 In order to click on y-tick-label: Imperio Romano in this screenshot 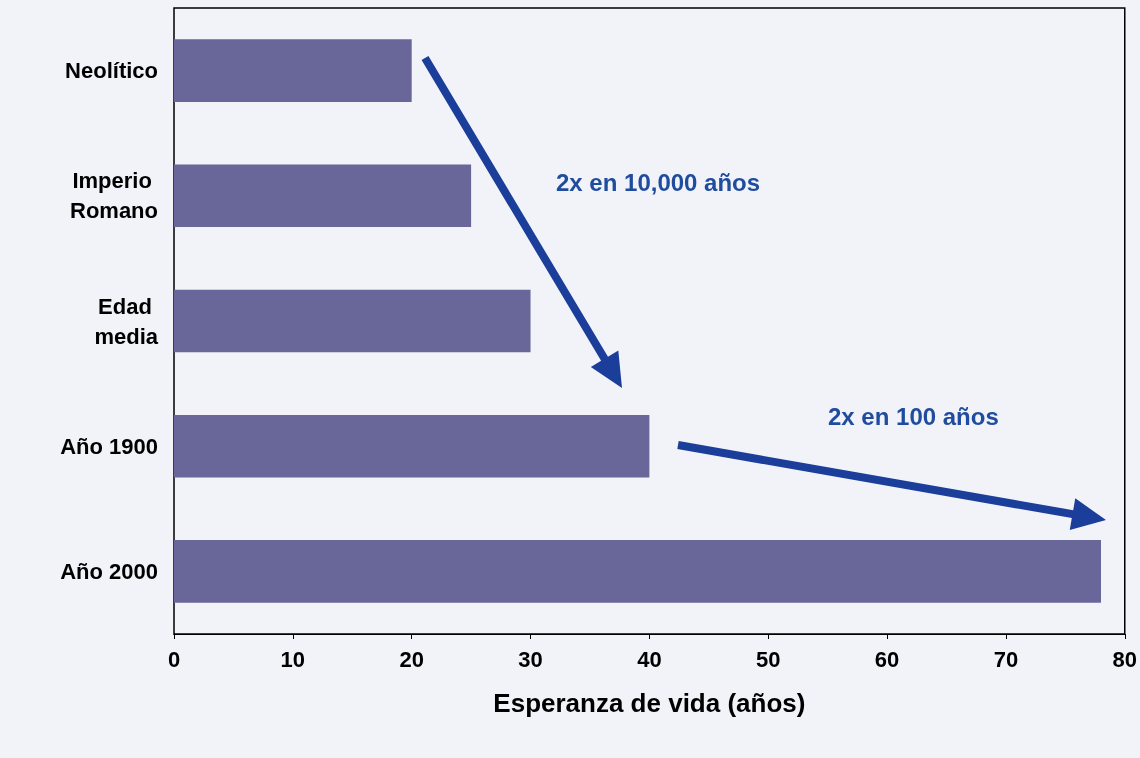, I will do `click(114, 196)`.